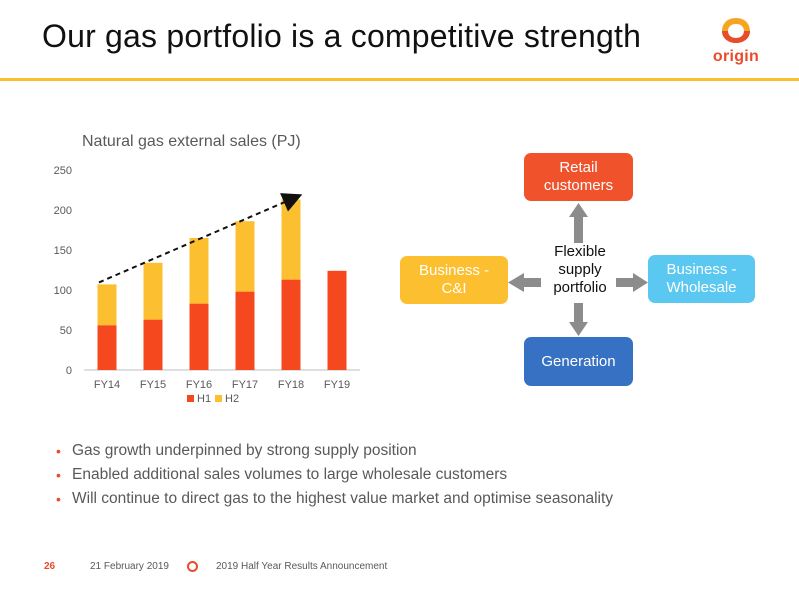  Describe the element at coordinates (192, 566) in the screenshot. I see `ring-icon` at that location.